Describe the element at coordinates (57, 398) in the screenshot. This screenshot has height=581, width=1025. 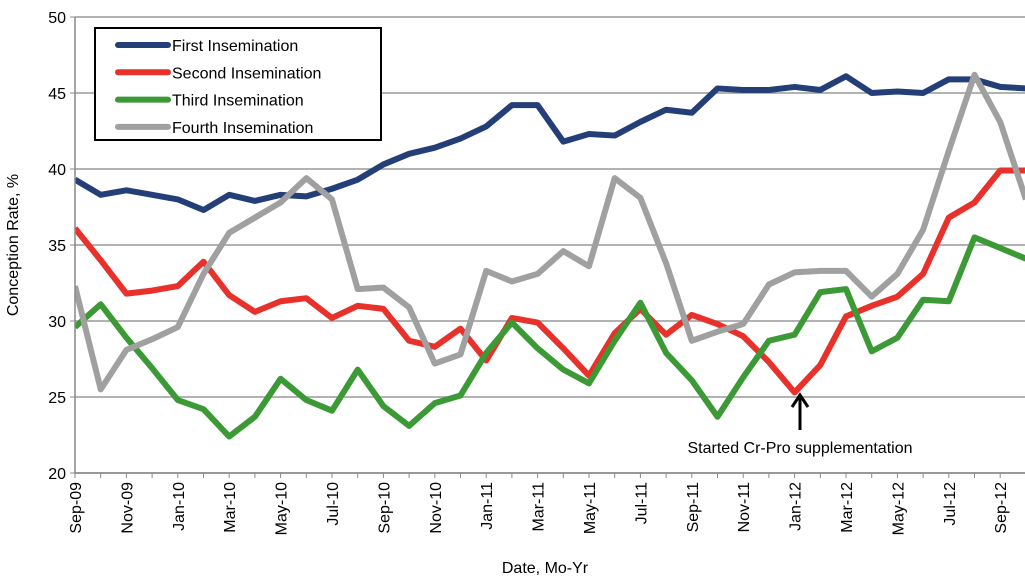
I see `y-tick-label: 25` at that location.